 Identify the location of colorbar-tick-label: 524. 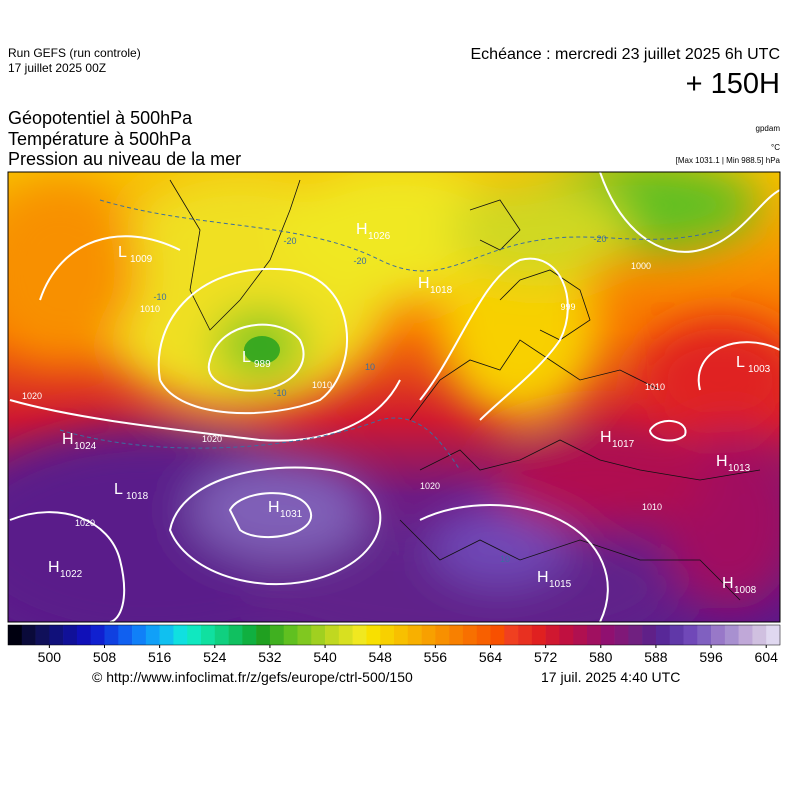
(215, 657).